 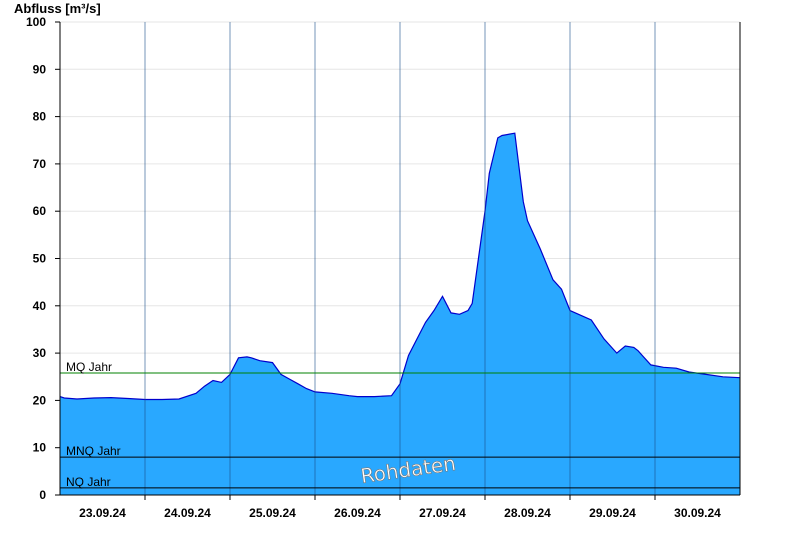 I want to click on y-tick-labels: 0 10 20 30 40 50 60 70 80 90 100, so click(x=43, y=258).